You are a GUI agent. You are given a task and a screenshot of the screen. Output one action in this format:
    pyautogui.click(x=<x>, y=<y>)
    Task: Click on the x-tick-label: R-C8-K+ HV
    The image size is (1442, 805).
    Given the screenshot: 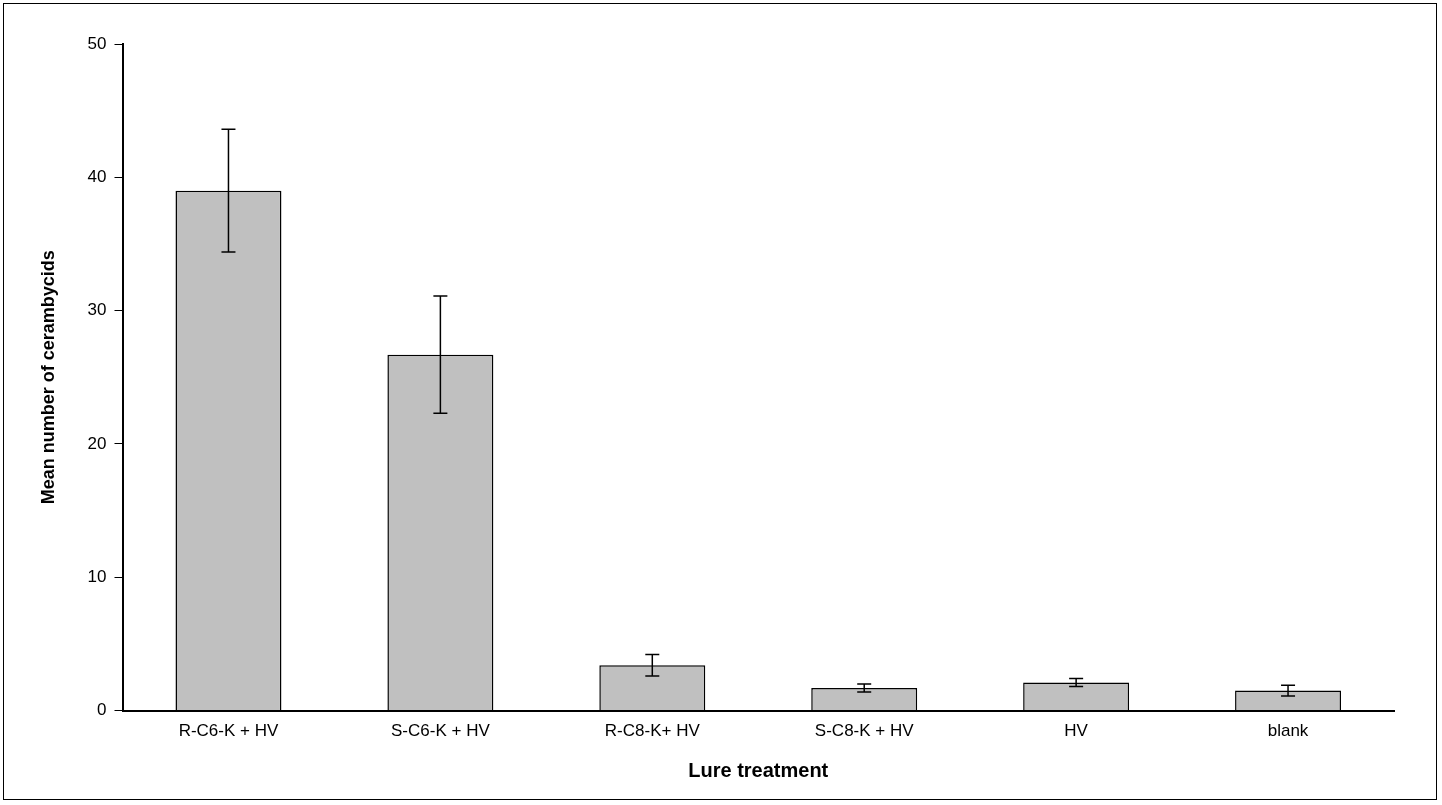 What is the action you would take?
    pyautogui.click(x=652, y=731)
    